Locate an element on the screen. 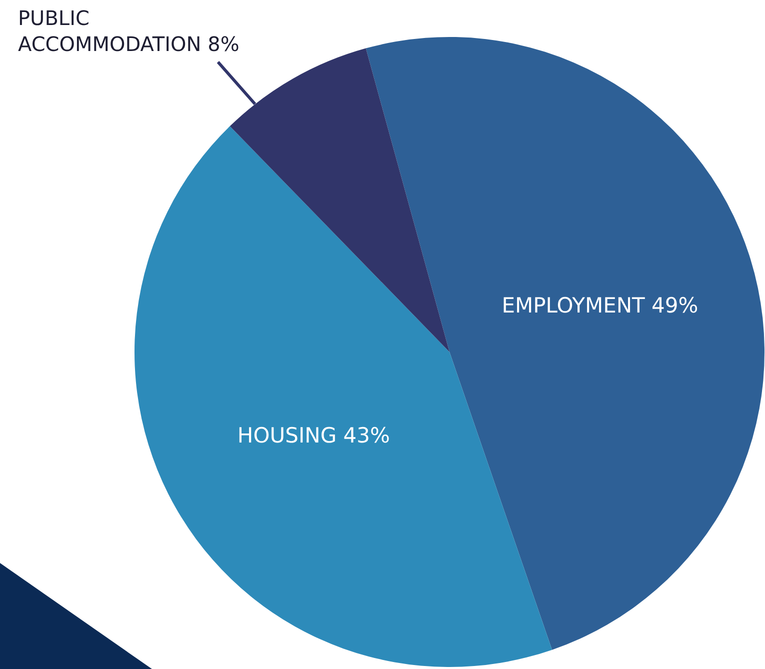 This screenshot has height=669, width=765. slice-label: HOUSING 43% is located at coordinates (313, 436).